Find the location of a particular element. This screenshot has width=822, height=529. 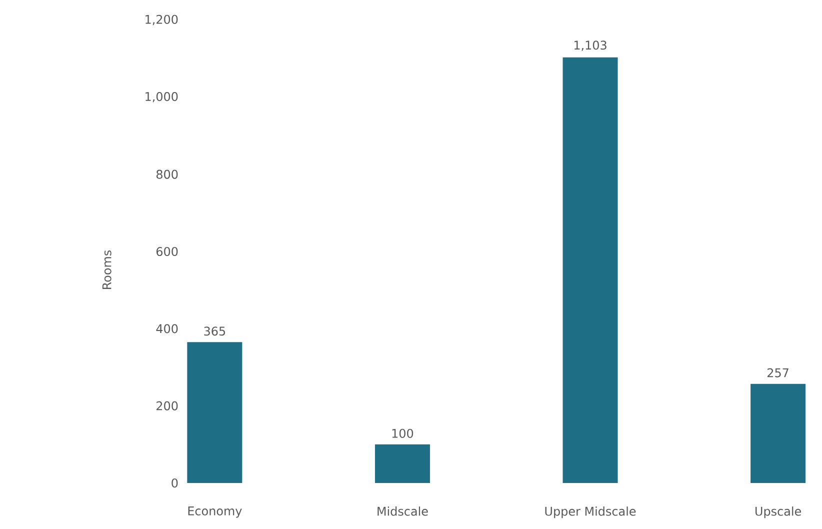

data-label: 365 is located at coordinates (215, 331).